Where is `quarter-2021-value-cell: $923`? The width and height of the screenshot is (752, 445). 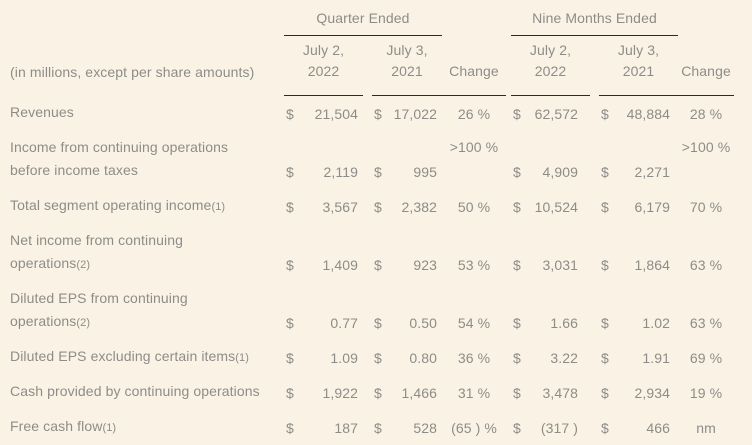 quarter-2021-value-cell: $923 is located at coordinates (407, 253).